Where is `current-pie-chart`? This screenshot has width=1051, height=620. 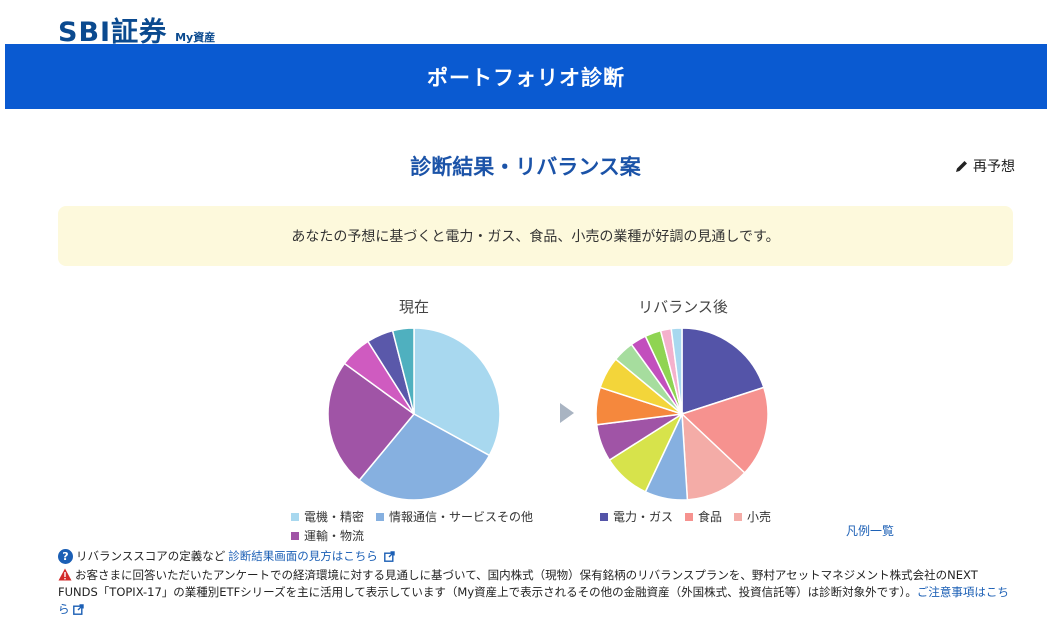 current-pie-chart is located at coordinates (414, 414).